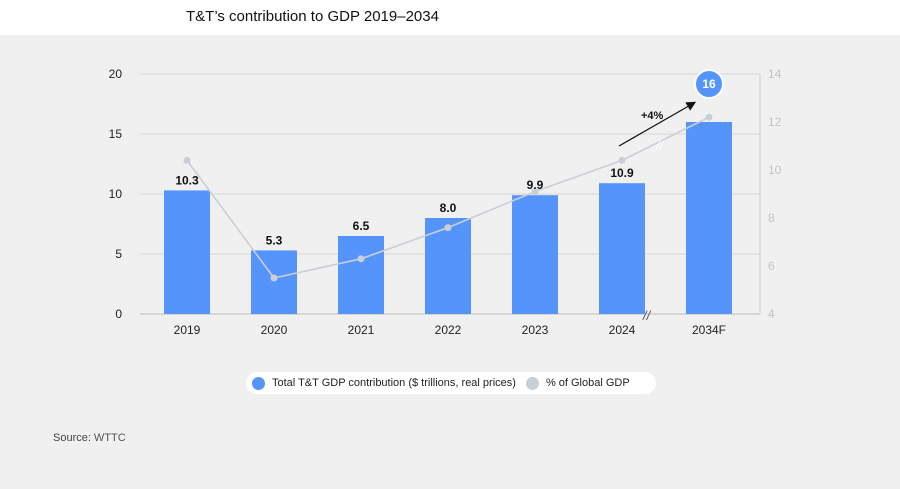  I want to click on x-axis-tick: 2019, so click(187, 330).